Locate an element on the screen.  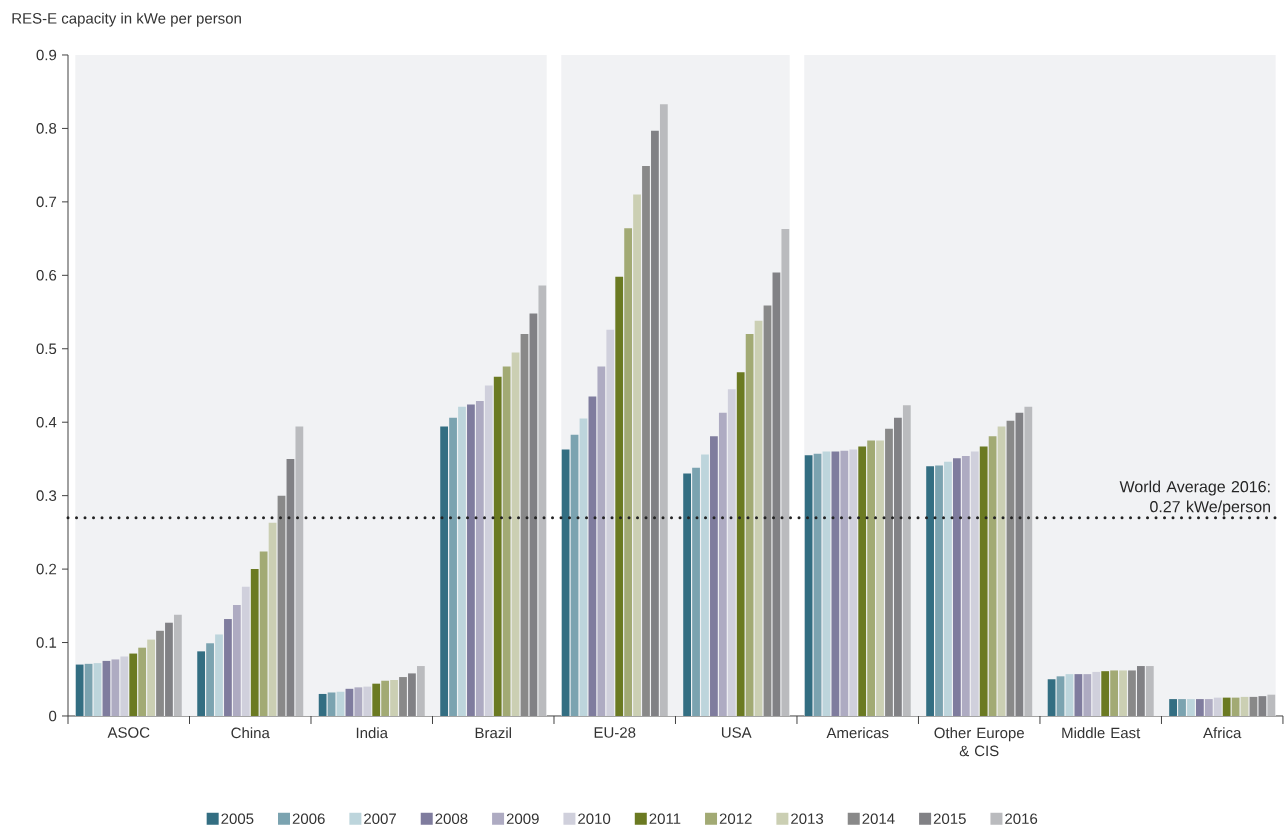
x-tick-label: EU-28 is located at coordinates (615, 732).